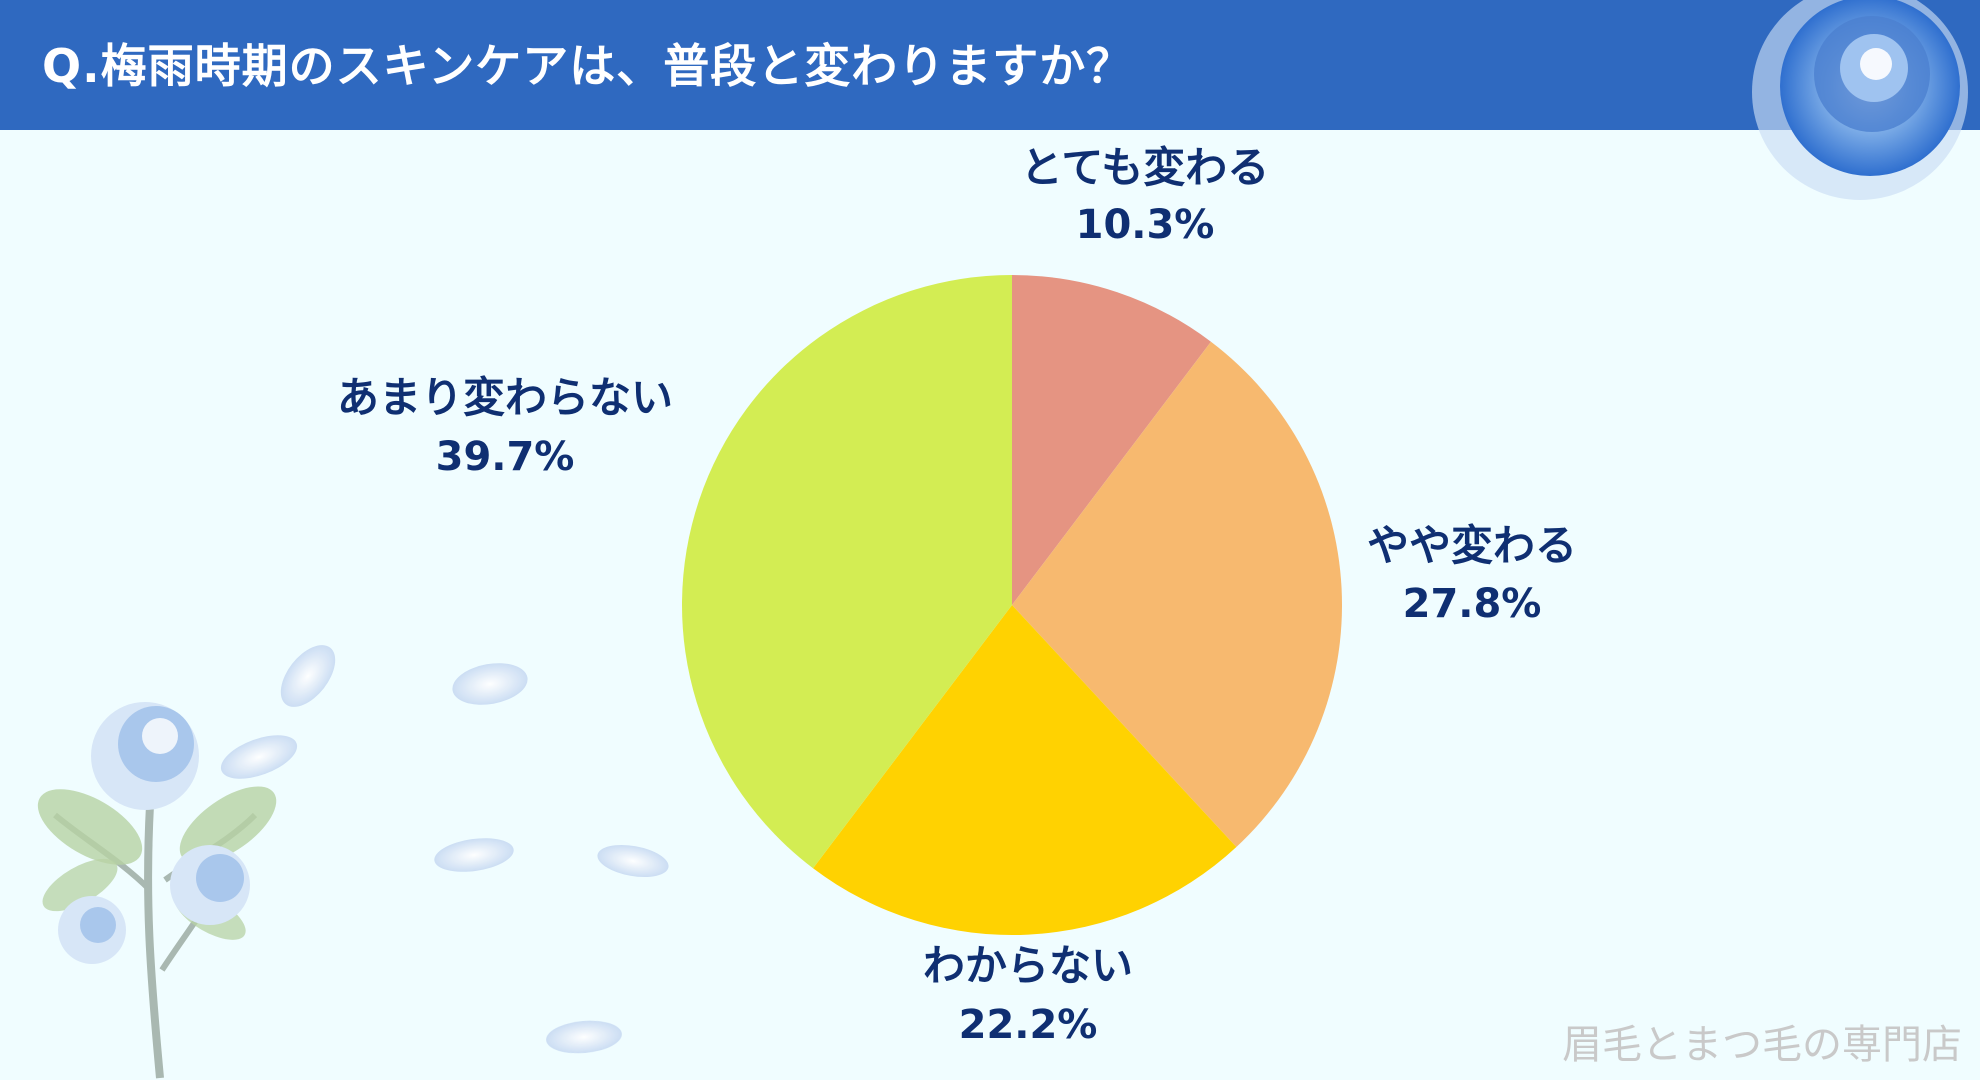  What do you see at coordinates (157, 890) in the screenshot?
I see `blue-rose-bouquet-icon` at bounding box center [157, 890].